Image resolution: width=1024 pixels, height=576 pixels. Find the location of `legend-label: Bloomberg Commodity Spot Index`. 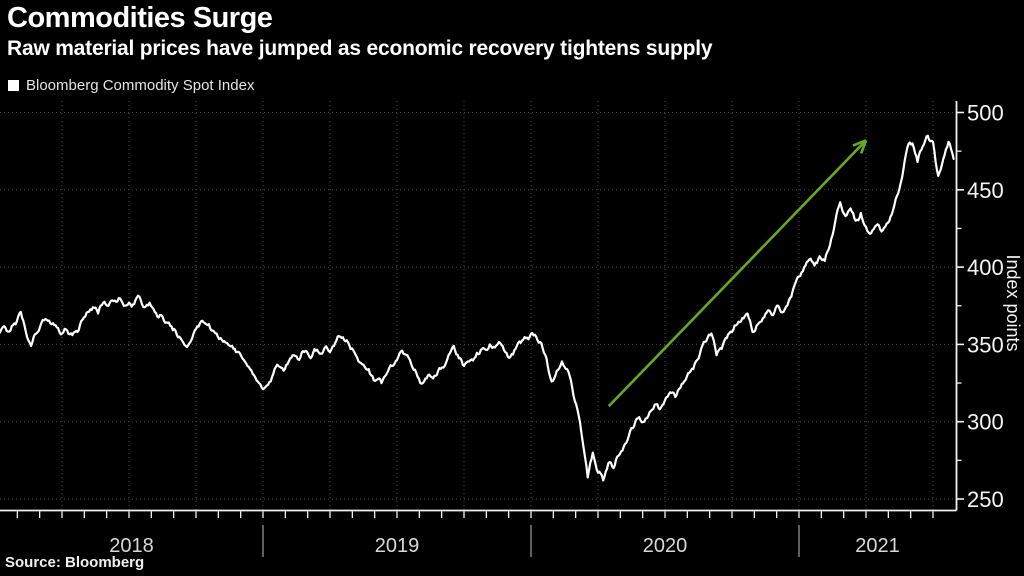

legend-label: Bloomberg Commodity Spot Index is located at coordinates (140, 85).